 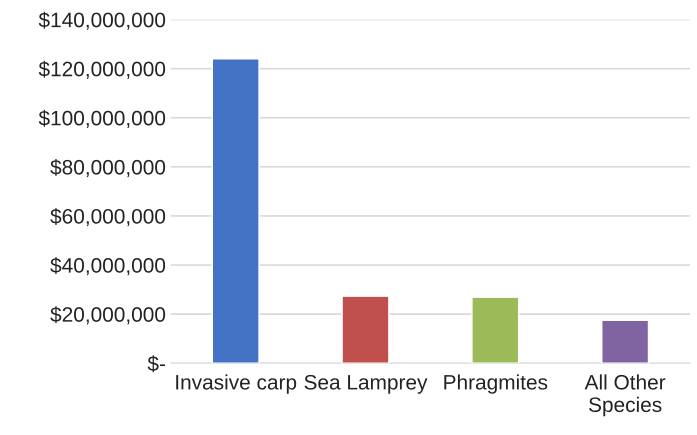 I want to click on x-tick-label: All Other Species, so click(x=625, y=395).